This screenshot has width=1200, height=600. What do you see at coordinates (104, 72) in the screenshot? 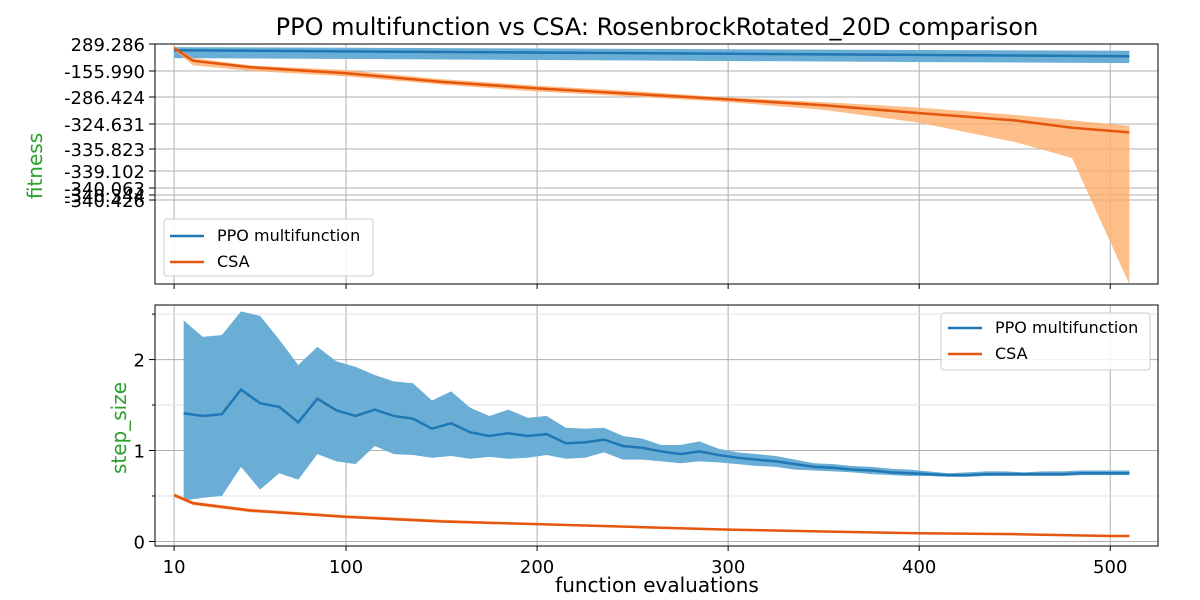
I see `fitness-y-tick-label: -155.990` at bounding box center [104, 72].